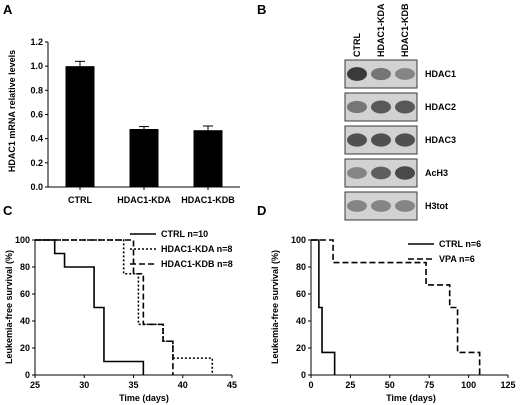 The height and width of the screenshot is (405, 520). What do you see at coordinates (25, 321) in the screenshot?
I see `panel-c-ytick-label: 40` at bounding box center [25, 321].